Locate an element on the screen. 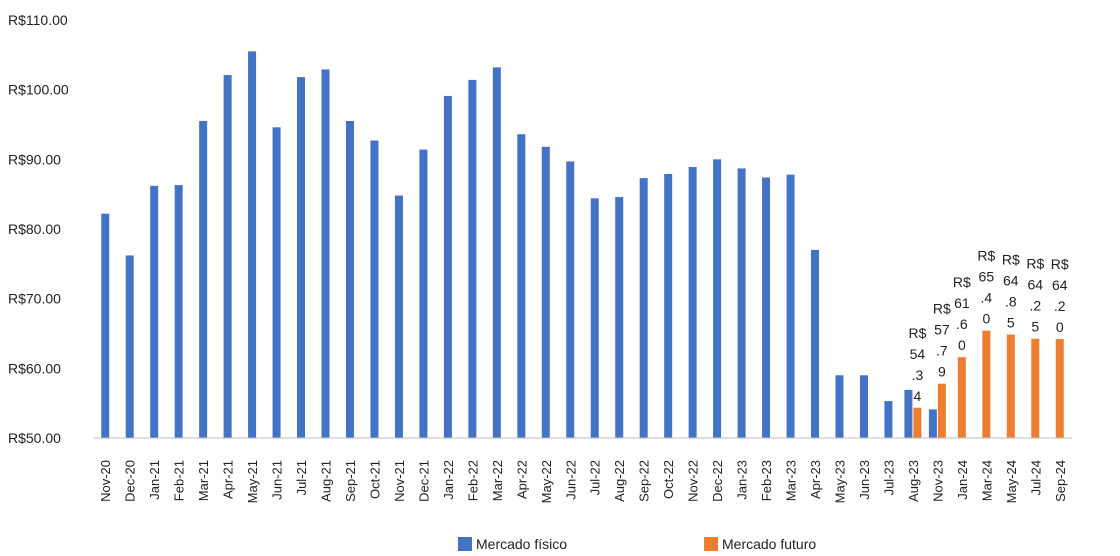 This screenshot has width=1120, height=556. x-tick-label: Jan-22 is located at coordinates (448, 480).